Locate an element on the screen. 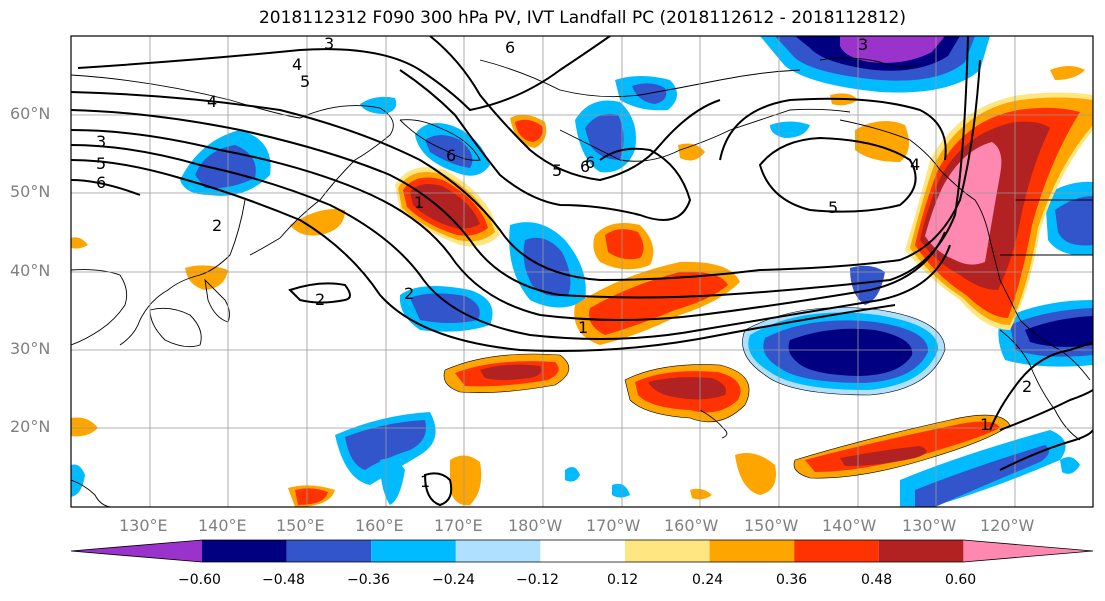 The width and height of the screenshot is (1105, 601). colorbar-tick-label: −0.12 is located at coordinates (537, 580).